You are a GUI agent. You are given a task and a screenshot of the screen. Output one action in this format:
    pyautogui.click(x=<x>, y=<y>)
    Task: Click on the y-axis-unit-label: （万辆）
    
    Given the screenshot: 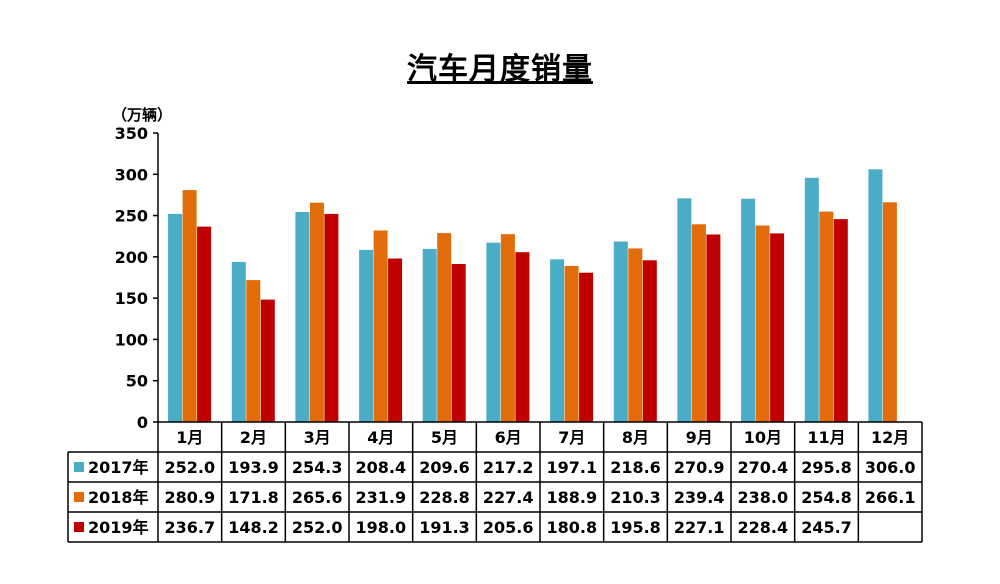 What is the action you would take?
    pyautogui.click(x=142, y=115)
    